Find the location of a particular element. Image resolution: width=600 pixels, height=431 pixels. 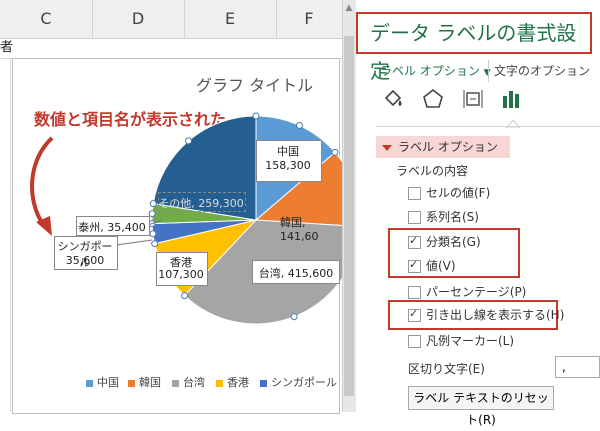

column-header-f: F is located at coordinates (309, 18).